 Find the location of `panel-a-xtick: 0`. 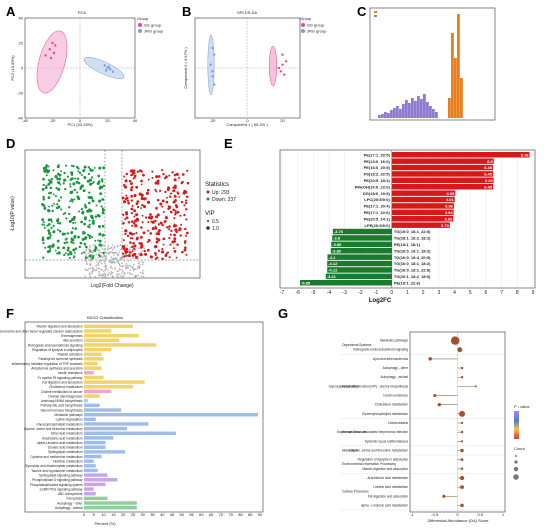

panel-a-xtick: 0 is located at coordinates (80, 120).